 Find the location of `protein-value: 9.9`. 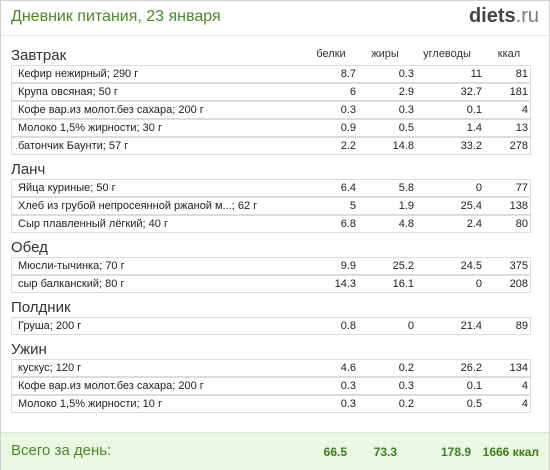

protein-value: 9.9 is located at coordinates (348, 266).